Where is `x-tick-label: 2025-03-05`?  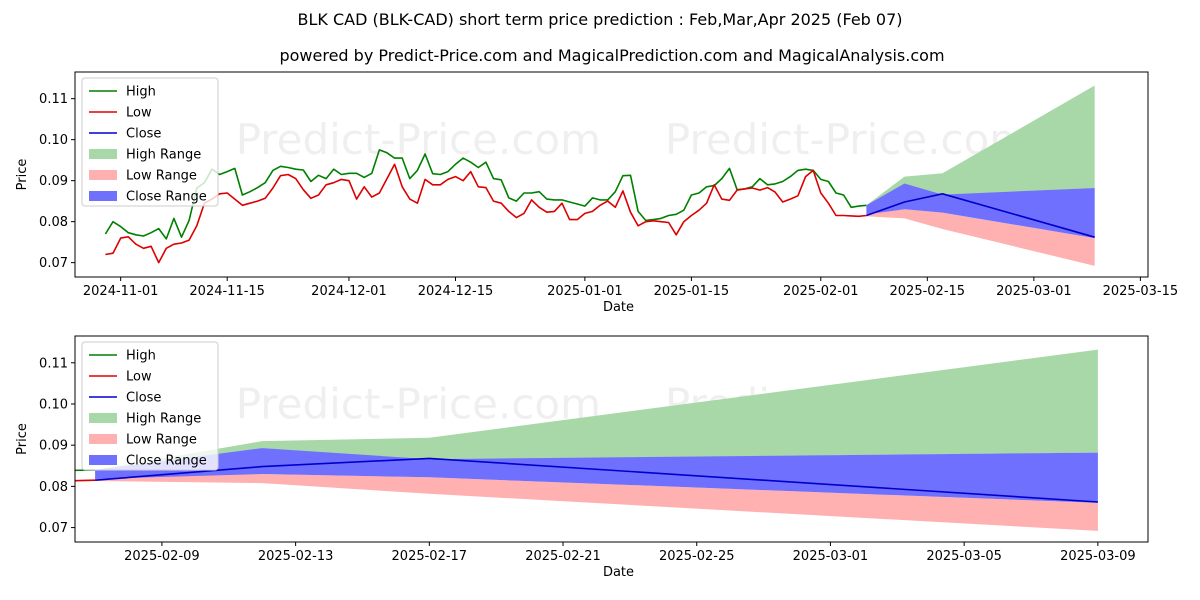 x-tick-label: 2025-03-05 is located at coordinates (964, 556).